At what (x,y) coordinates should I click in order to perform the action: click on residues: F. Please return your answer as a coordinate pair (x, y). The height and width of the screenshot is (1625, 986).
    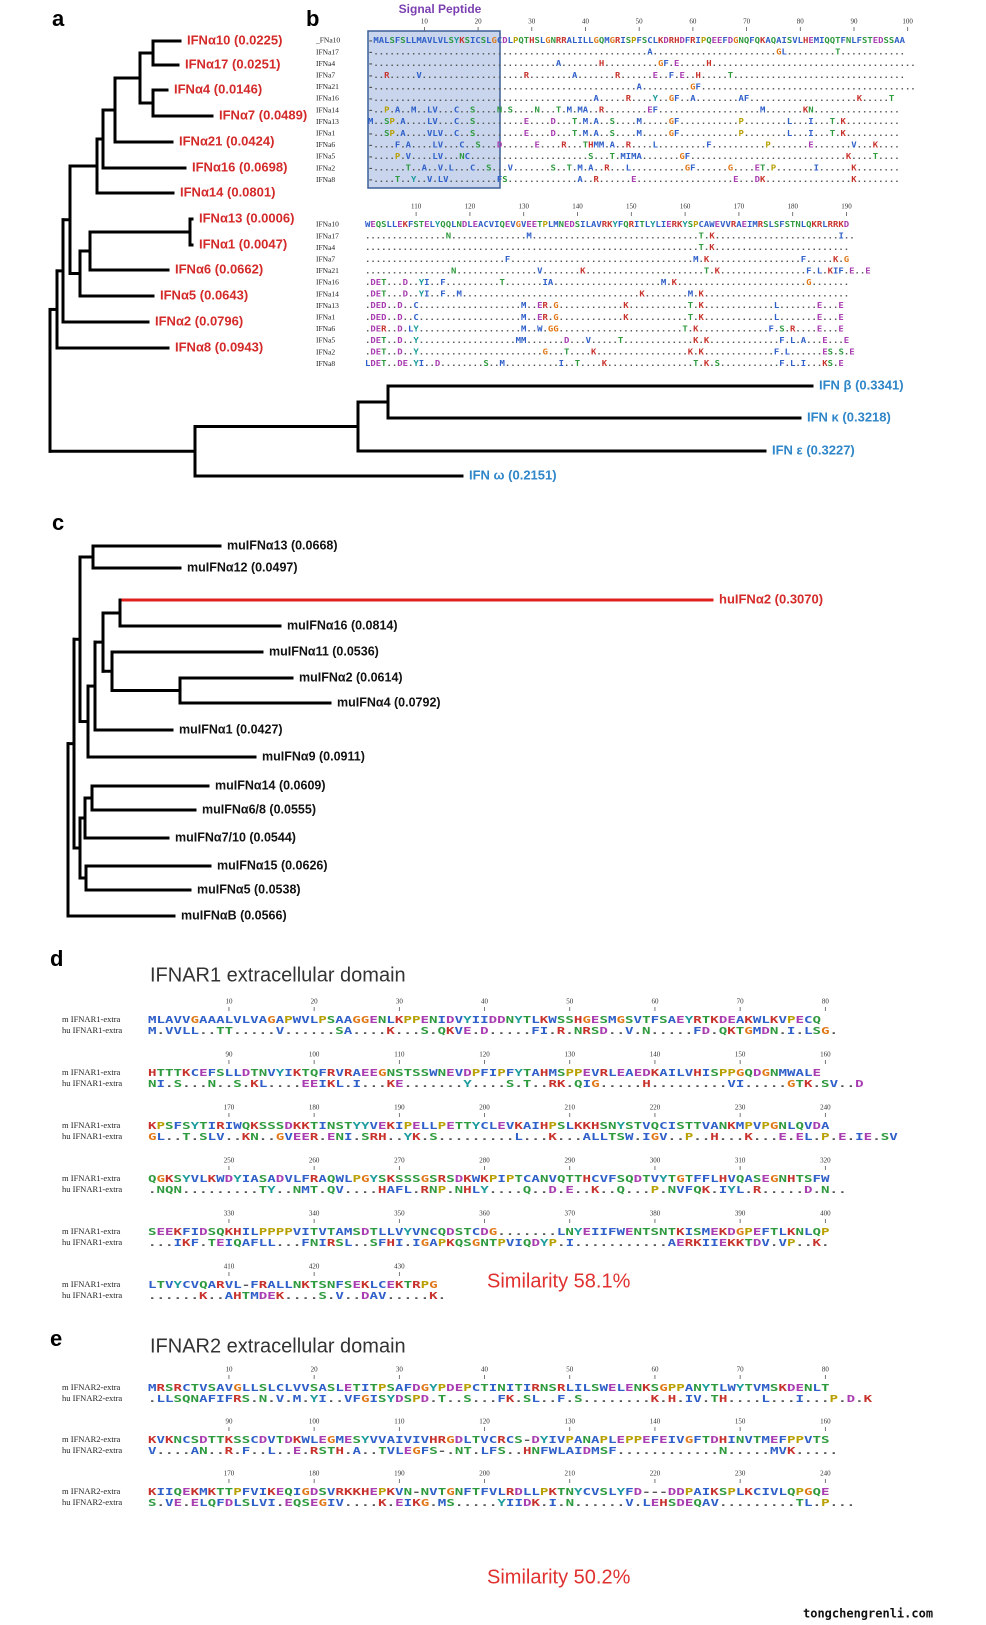
    Looking at the image, I should click on (640, 40).